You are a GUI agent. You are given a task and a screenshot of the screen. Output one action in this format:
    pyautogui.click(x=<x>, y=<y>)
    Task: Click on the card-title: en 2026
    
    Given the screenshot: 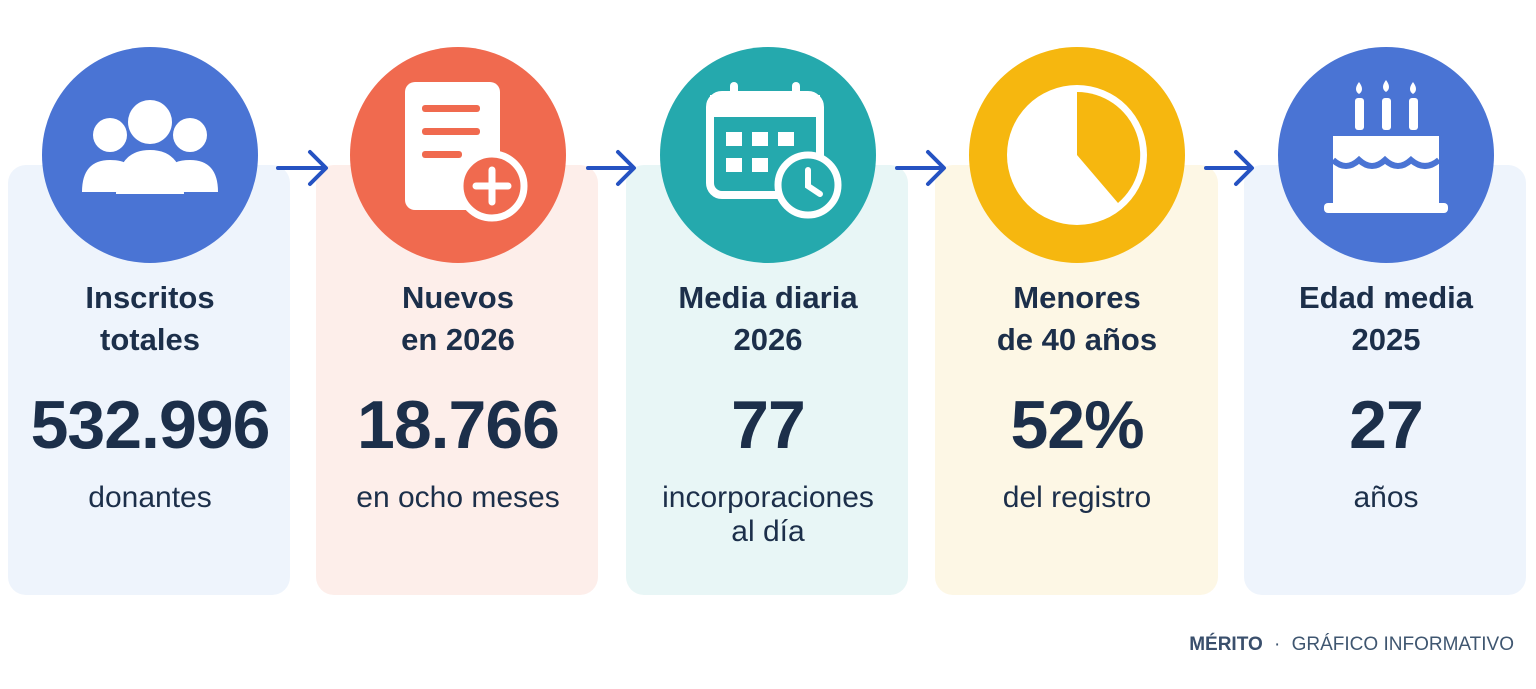 What is the action you would take?
    pyautogui.click(x=458, y=339)
    